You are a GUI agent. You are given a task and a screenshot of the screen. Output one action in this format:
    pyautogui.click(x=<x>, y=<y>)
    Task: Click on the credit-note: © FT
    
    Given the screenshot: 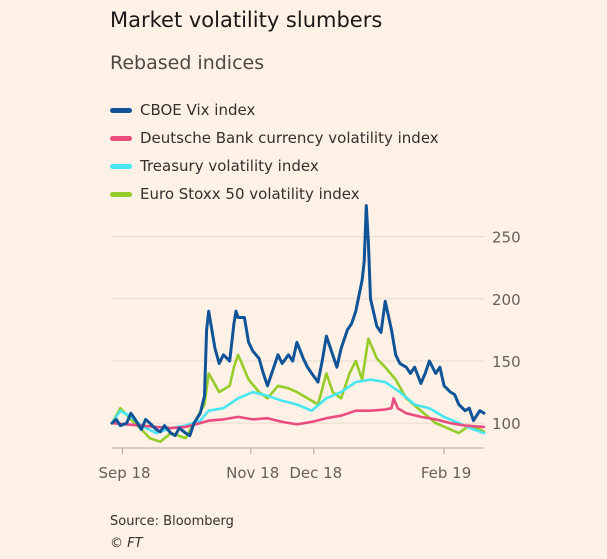 What is the action you would take?
    pyautogui.click(x=126, y=543)
    